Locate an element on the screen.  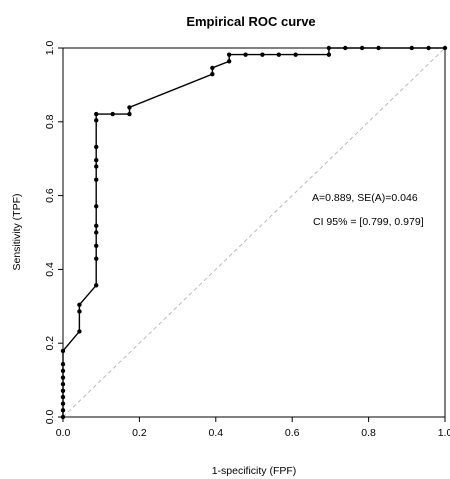
x-tick-label: 0.2 is located at coordinates (139, 433).